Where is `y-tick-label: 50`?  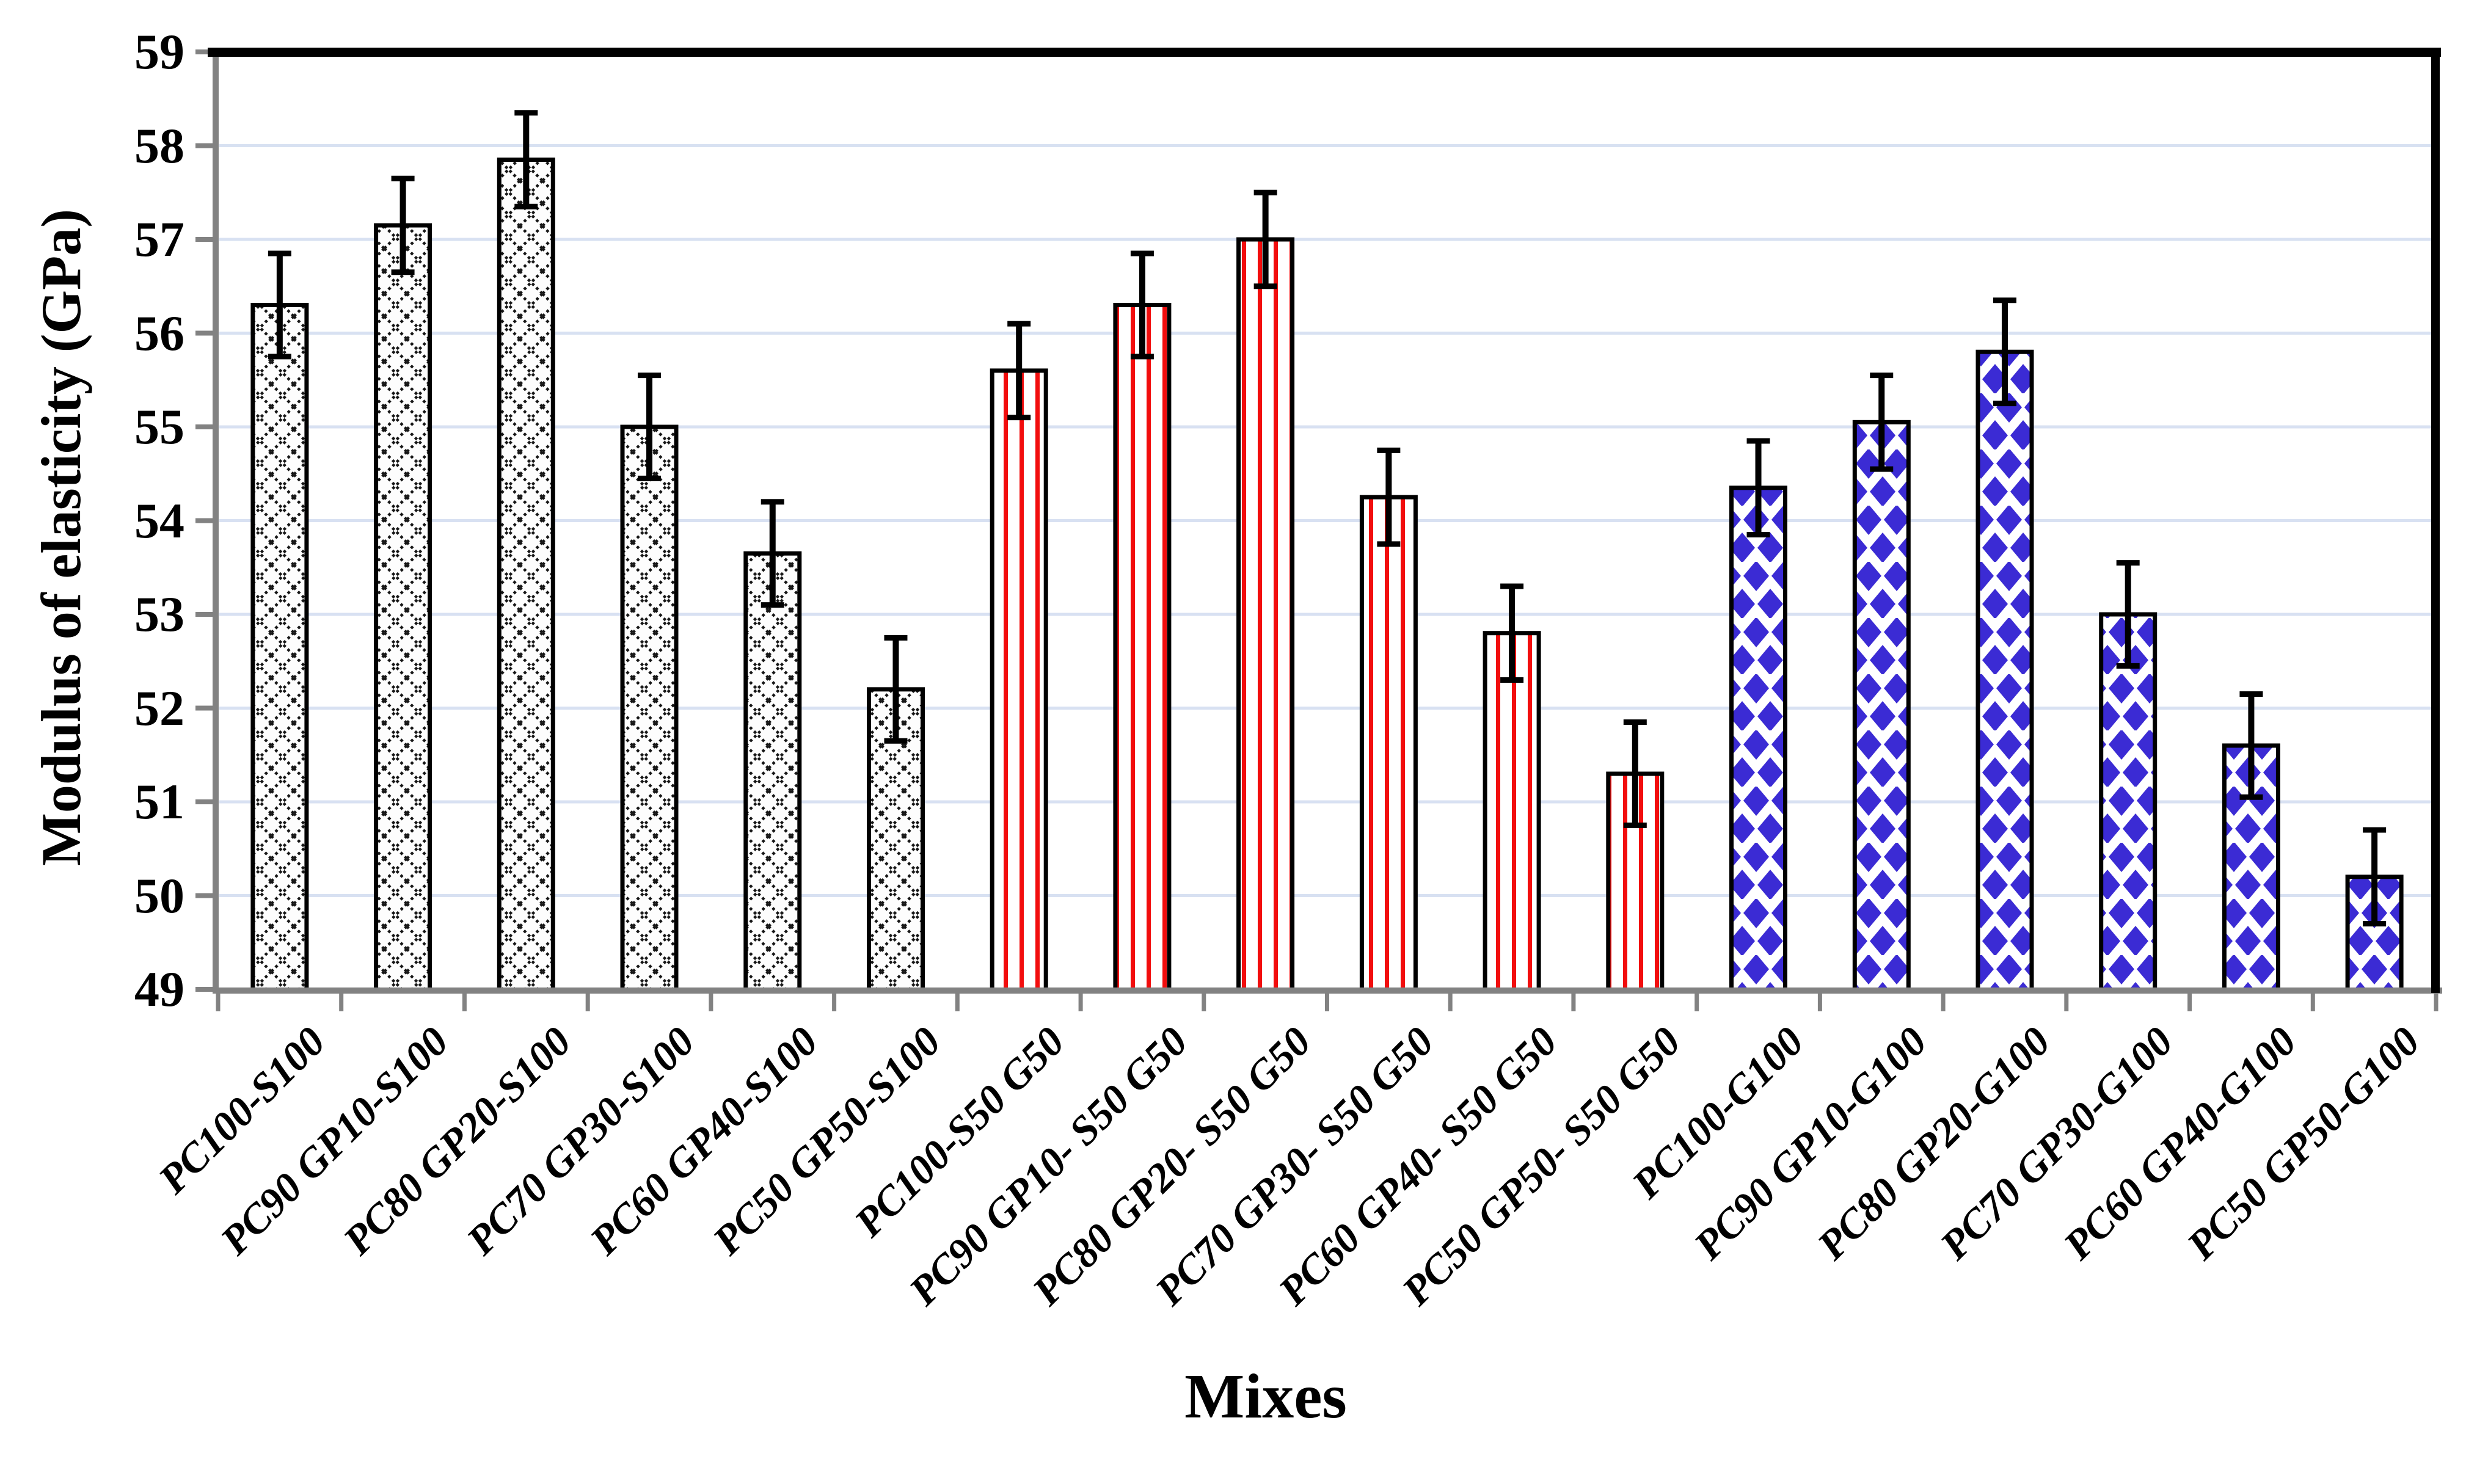
y-tick-label: 50 is located at coordinates (159, 895).